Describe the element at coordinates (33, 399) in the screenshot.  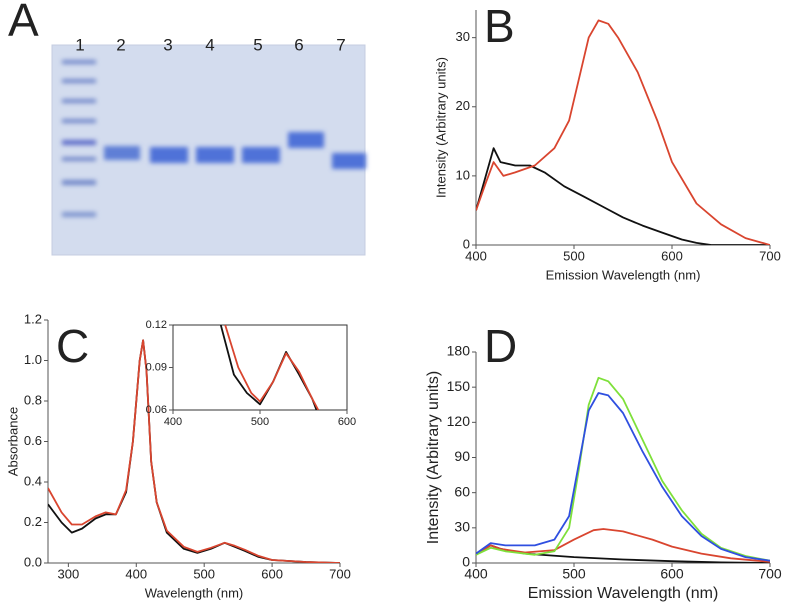
I see `y-tick-label: 0.8` at that location.